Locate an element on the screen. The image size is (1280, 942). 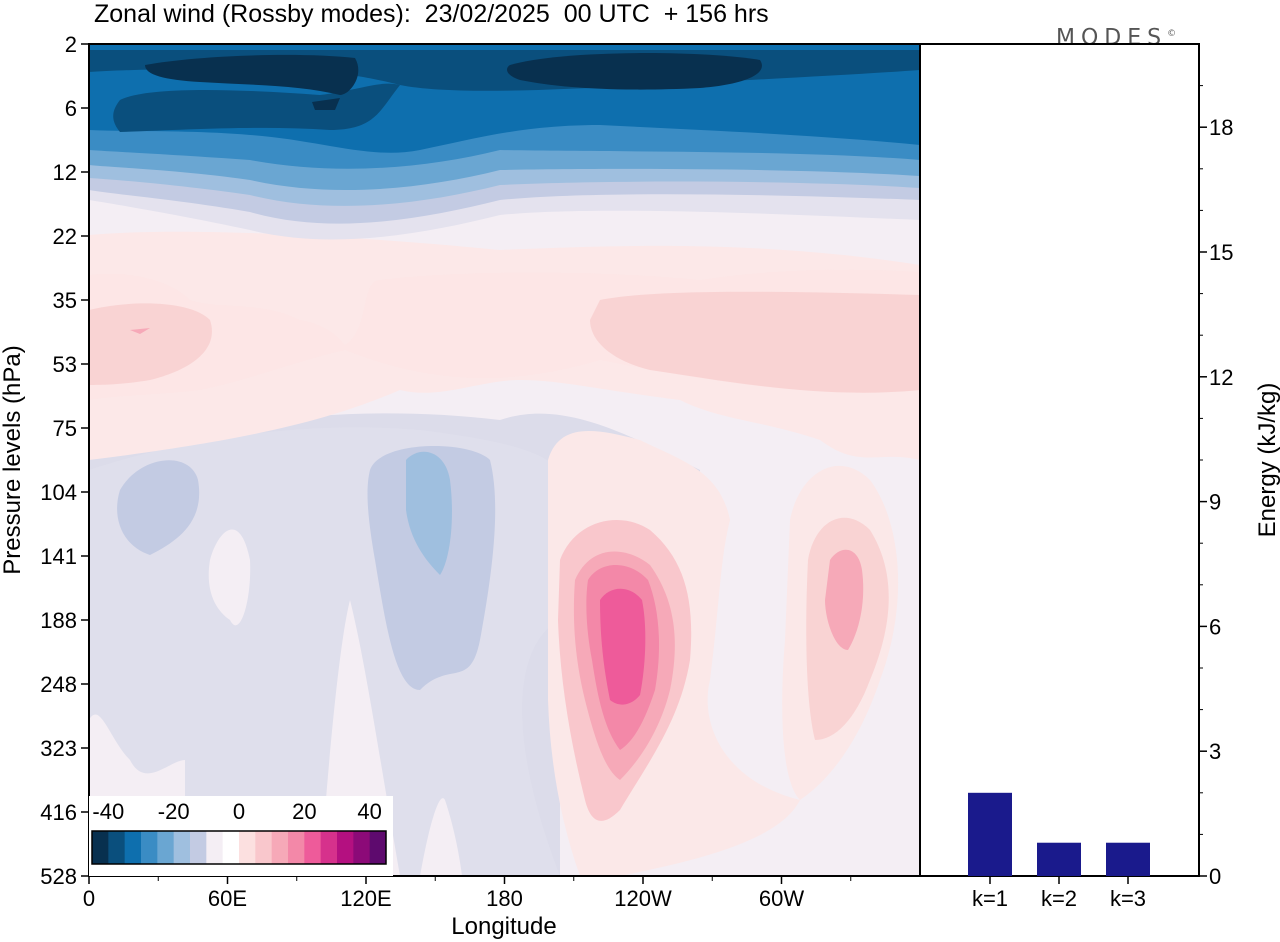
x-tick-label: 0 is located at coordinates (89, 898).